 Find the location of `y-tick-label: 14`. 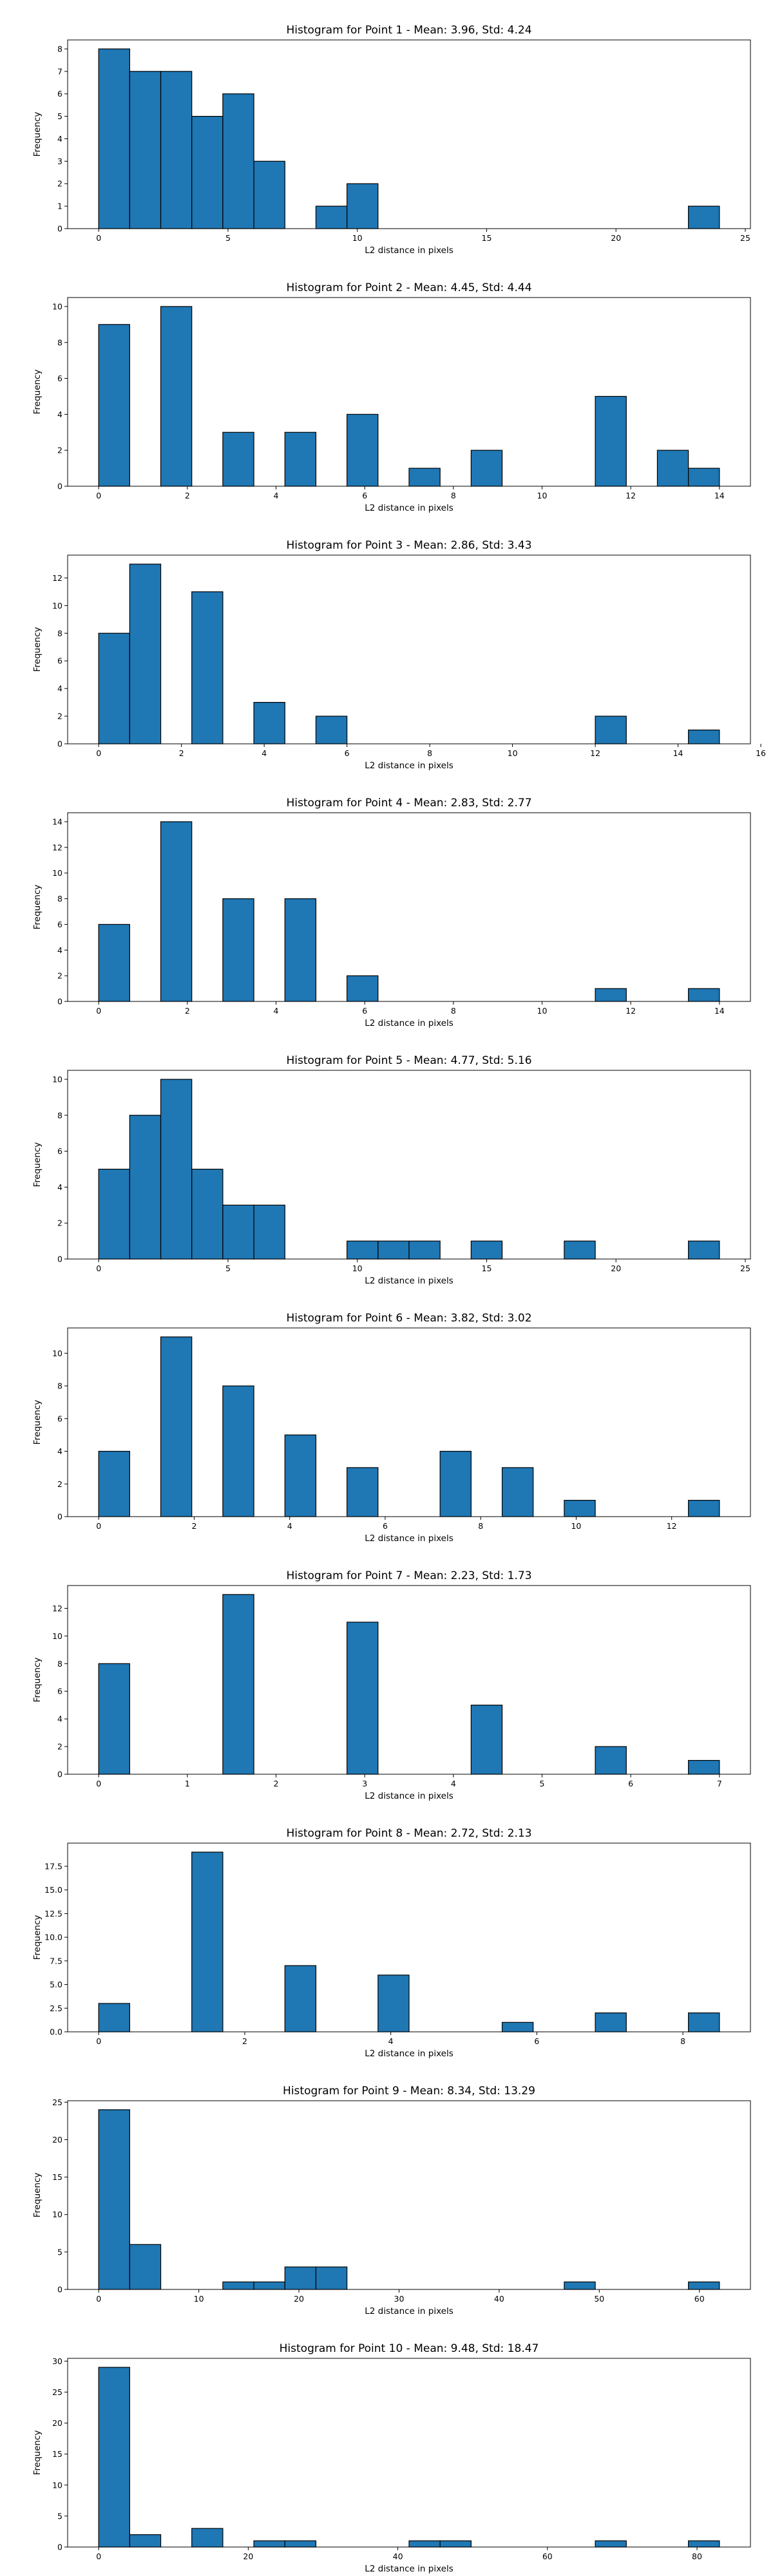

y-tick-label: 14 is located at coordinates (57, 821).